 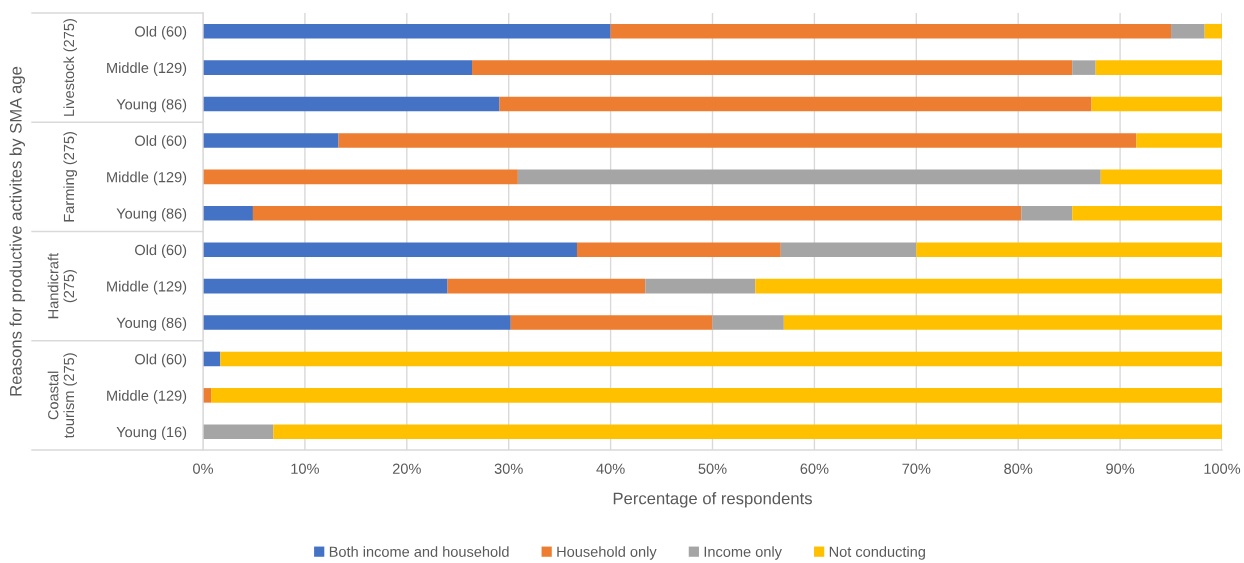 I want to click on y-tick-label: Young (16), so click(x=151, y=433).